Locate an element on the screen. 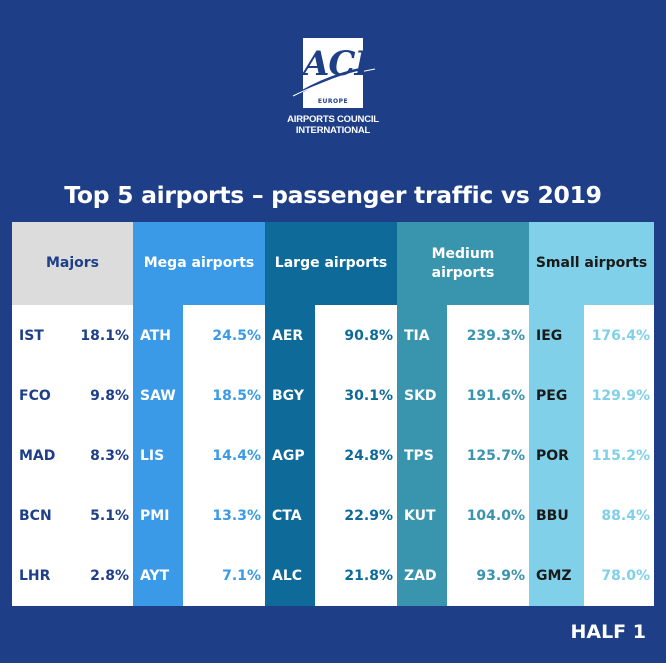 The image size is (666, 663). aci-logo-mark: ACI EUROPE is located at coordinates (334, 73).